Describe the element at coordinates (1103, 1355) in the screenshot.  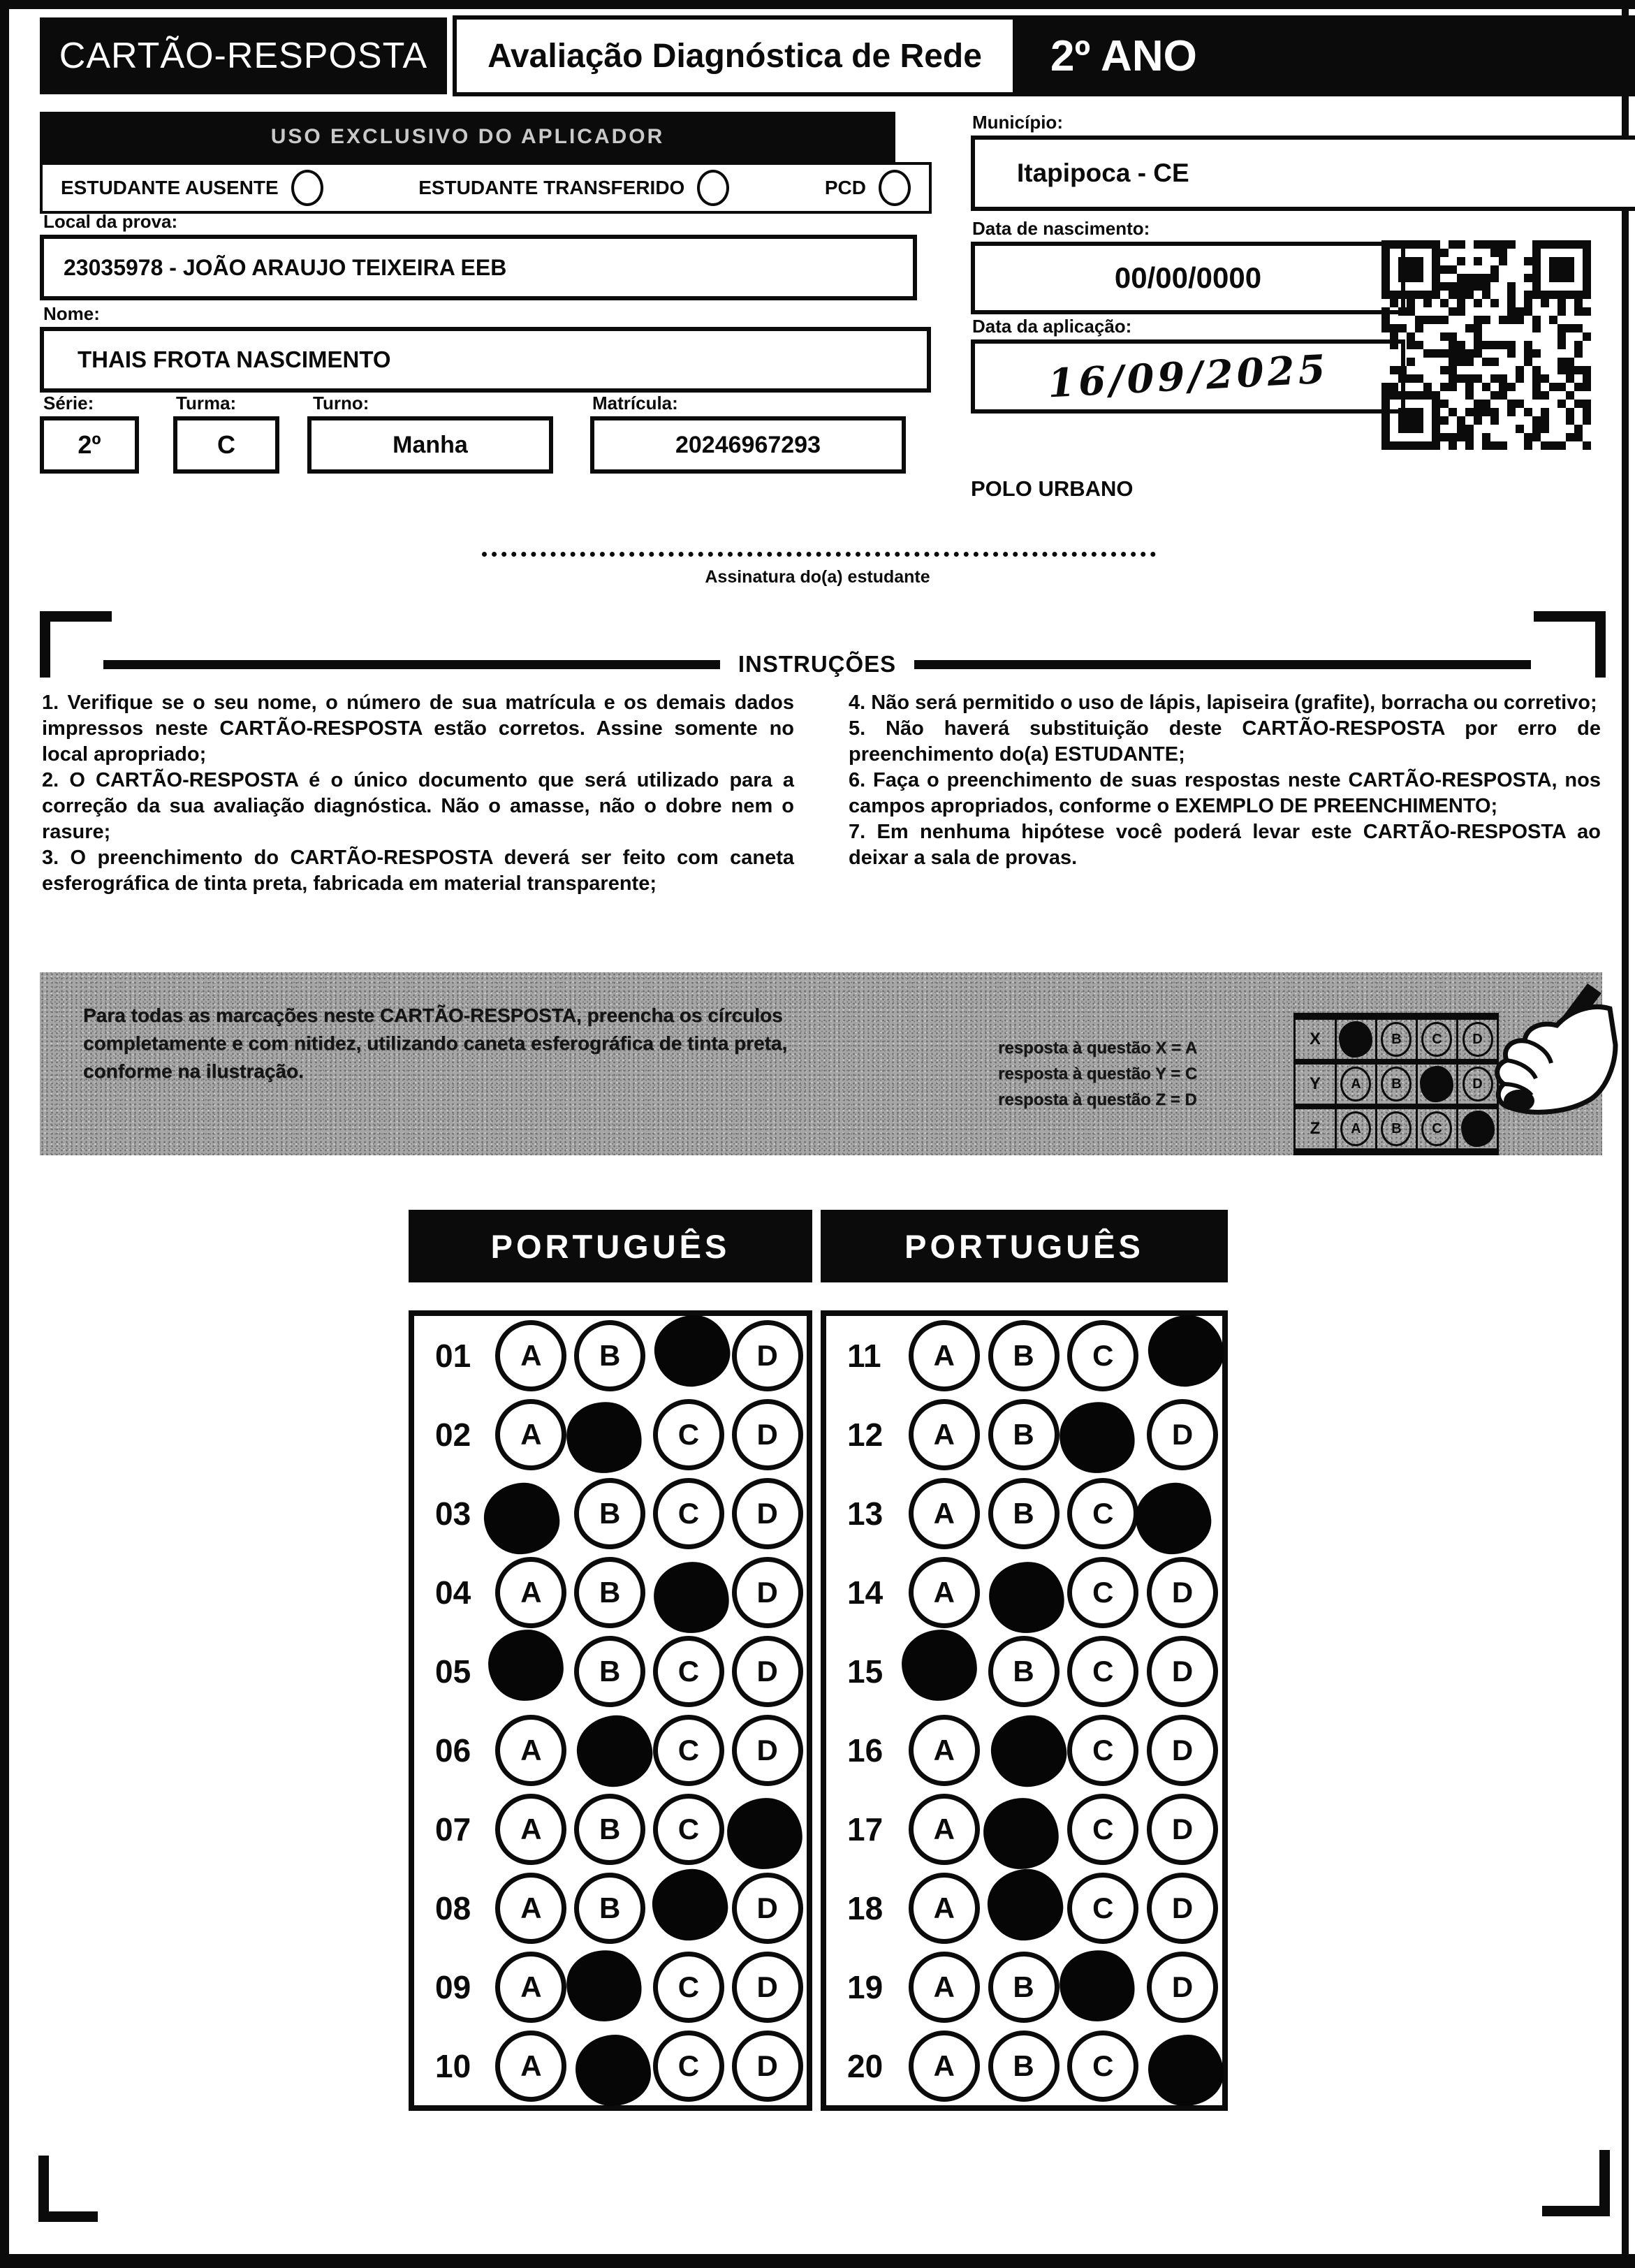
I see `bubble-q11-C: C` at that location.